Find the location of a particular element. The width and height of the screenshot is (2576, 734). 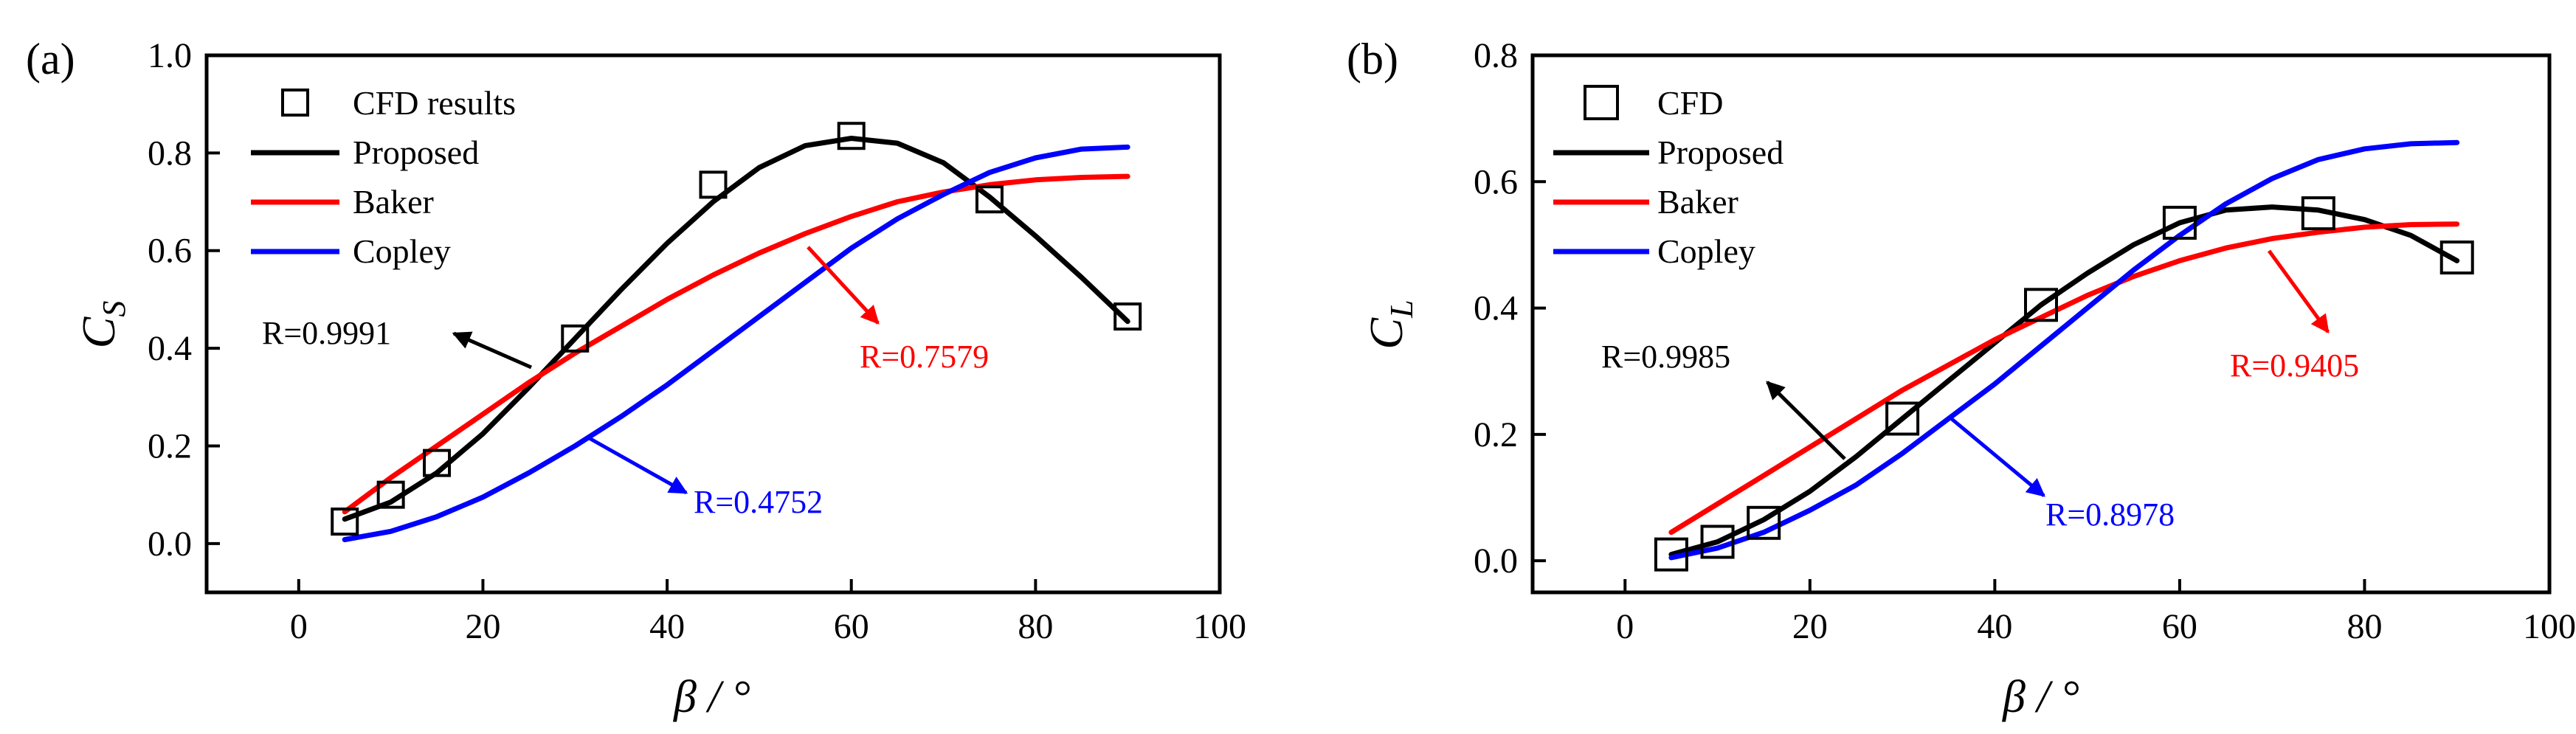

b-ytick-label-3: 0.6 is located at coordinates (1496, 181).